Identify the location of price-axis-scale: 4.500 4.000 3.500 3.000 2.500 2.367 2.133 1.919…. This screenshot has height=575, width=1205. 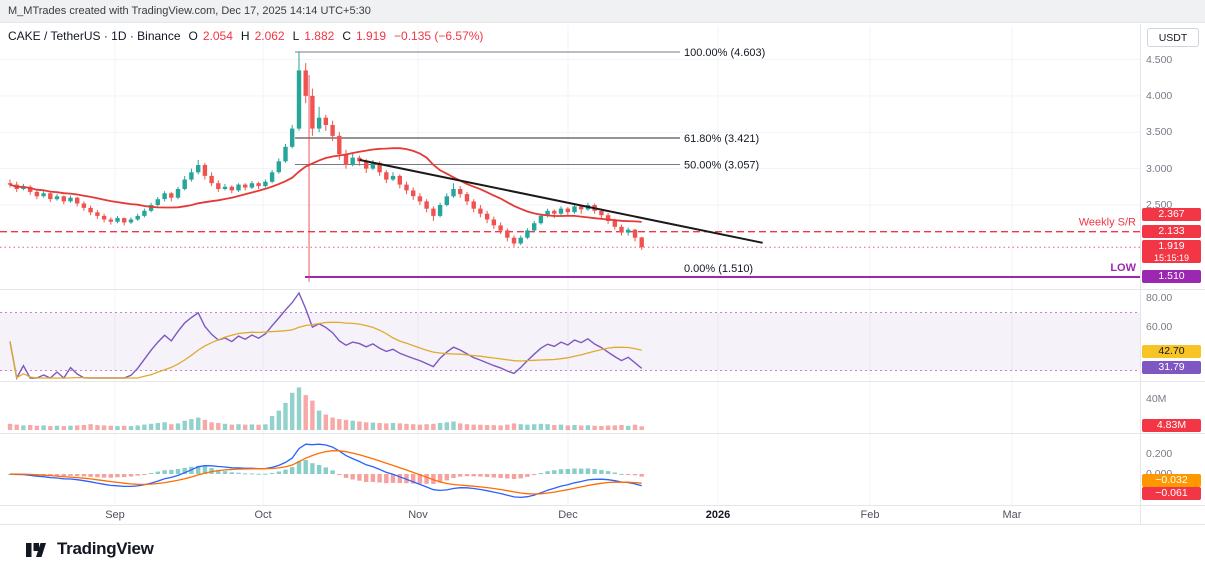
(1172, 262).